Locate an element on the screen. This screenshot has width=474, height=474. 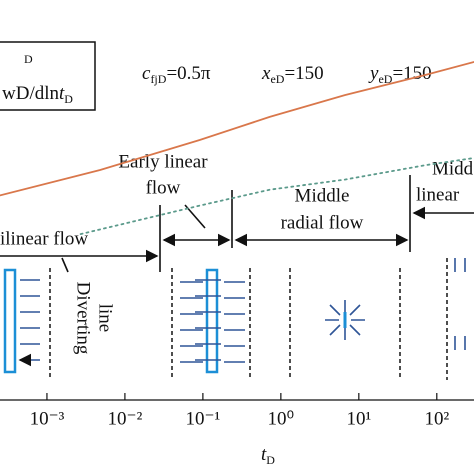
x-tick-label: 10⁻¹ is located at coordinates (203, 418).